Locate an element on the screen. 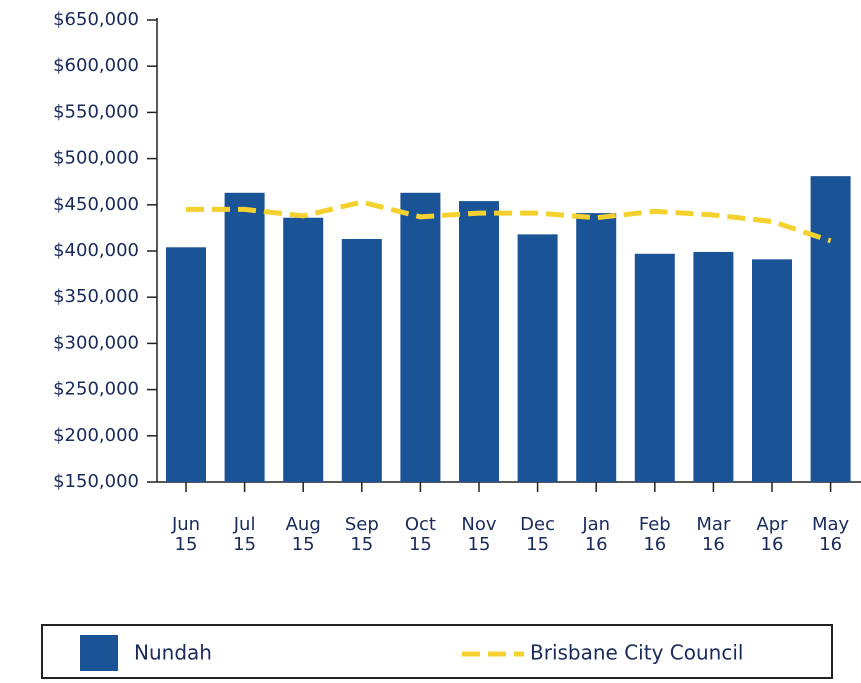  x-tick-label: Jun 15 is located at coordinates (186, 534).